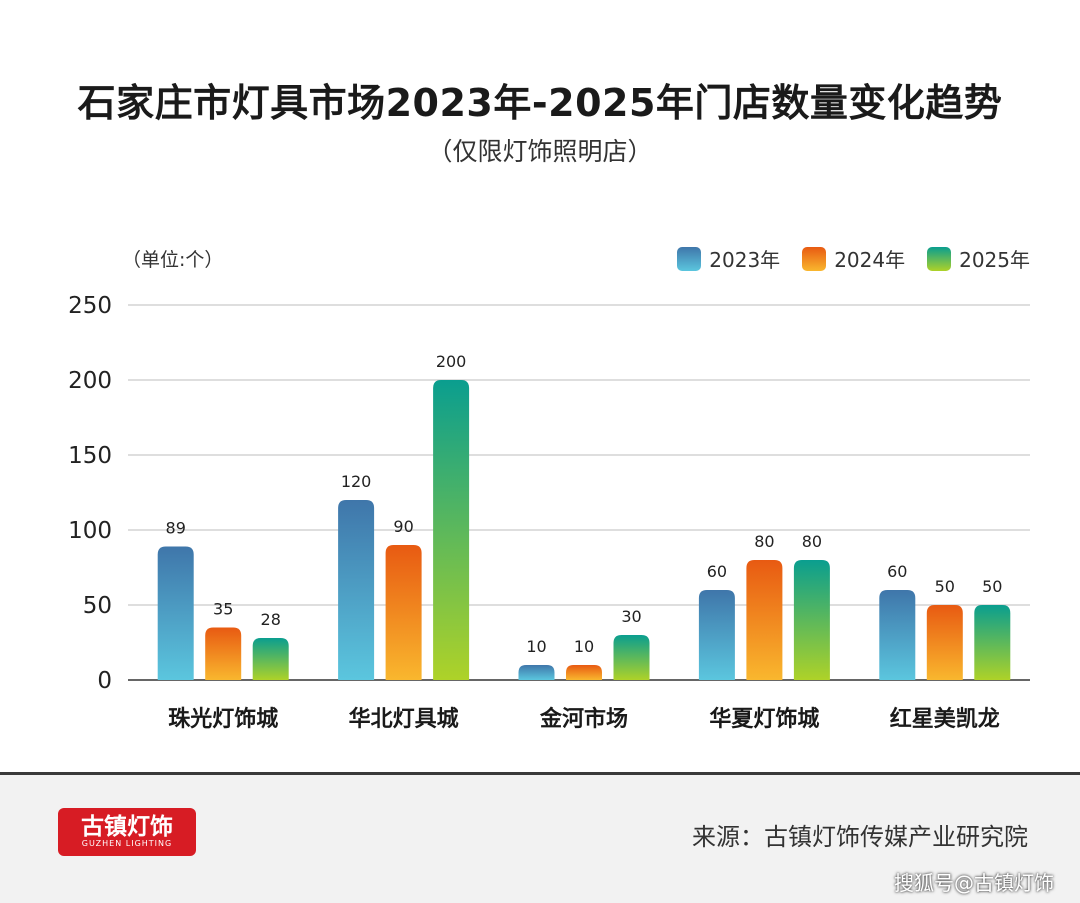  I want to click on unit-label: （单位:个）, so click(173, 260).